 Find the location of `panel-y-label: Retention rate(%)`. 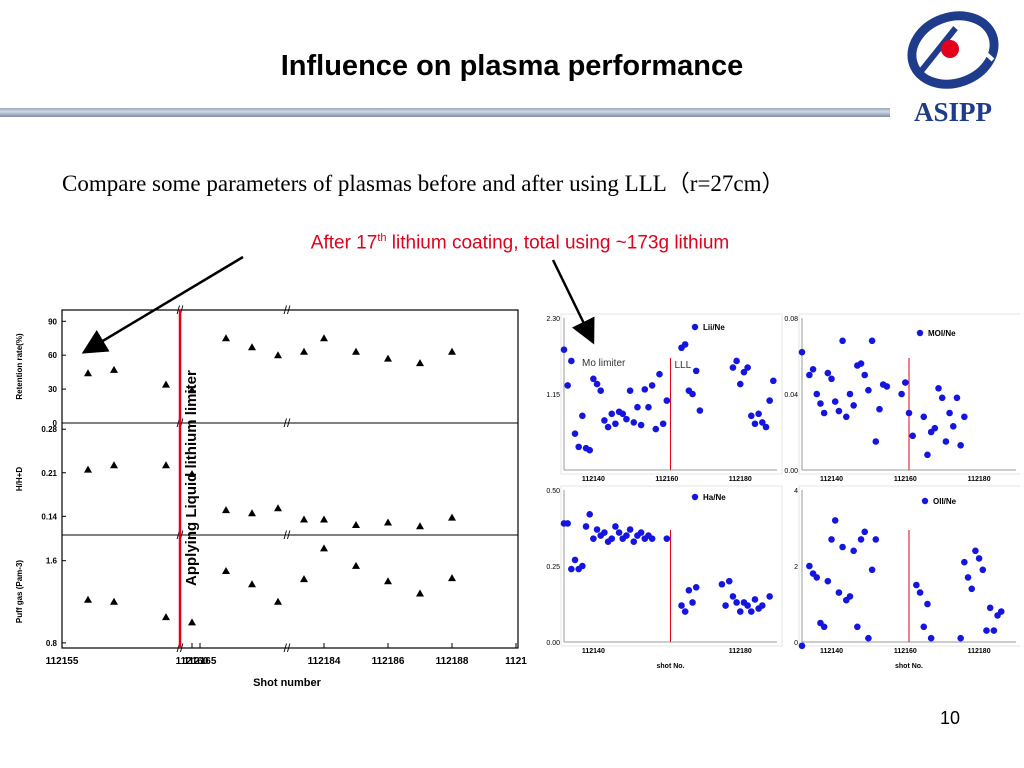

panel-y-label: Retention rate(%) is located at coordinates (19, 366).